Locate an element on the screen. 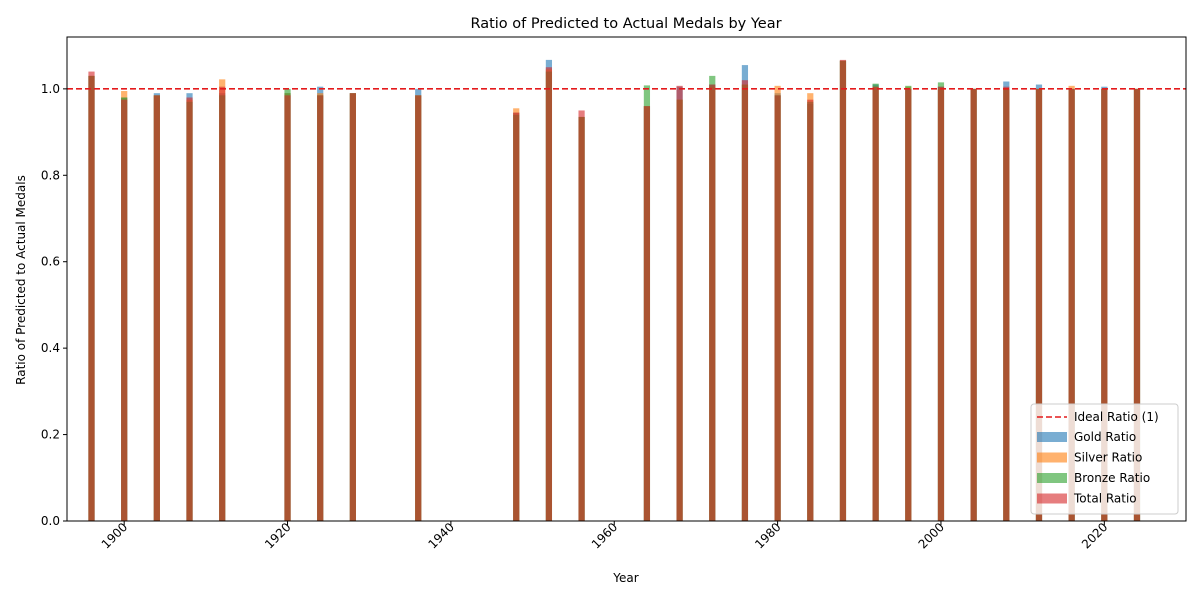 The height and width of the screenshot is (600, 1200). x-tick-label: 1980 is located at coordinates (767, 535).